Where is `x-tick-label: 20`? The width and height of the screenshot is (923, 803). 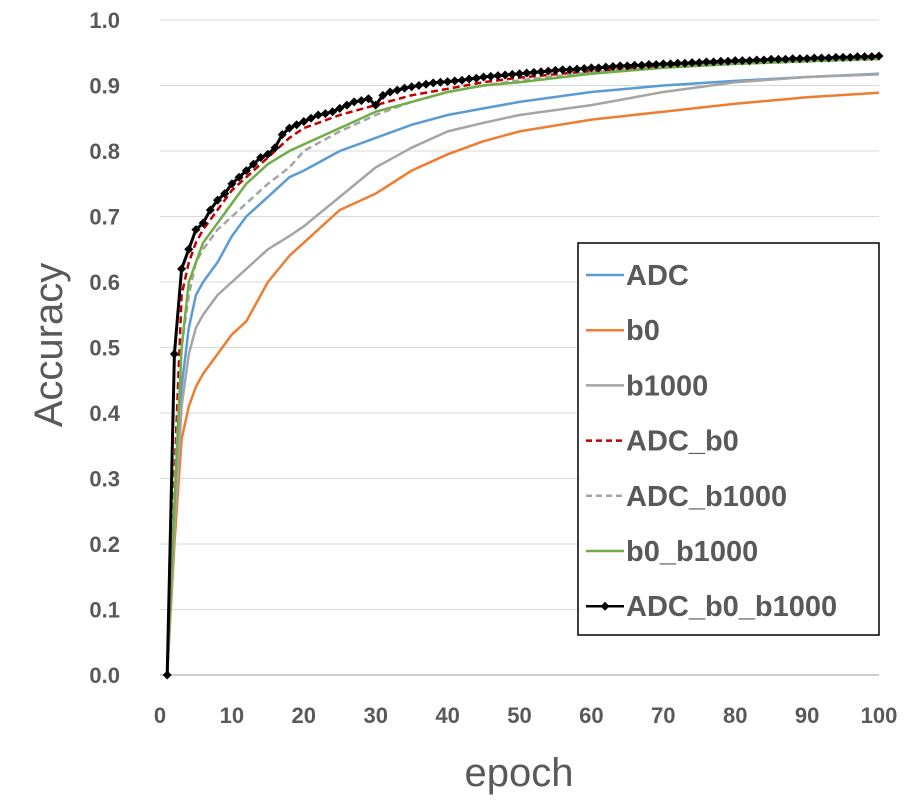
x-tick-label: 20 is located at coordinates (304, 715).